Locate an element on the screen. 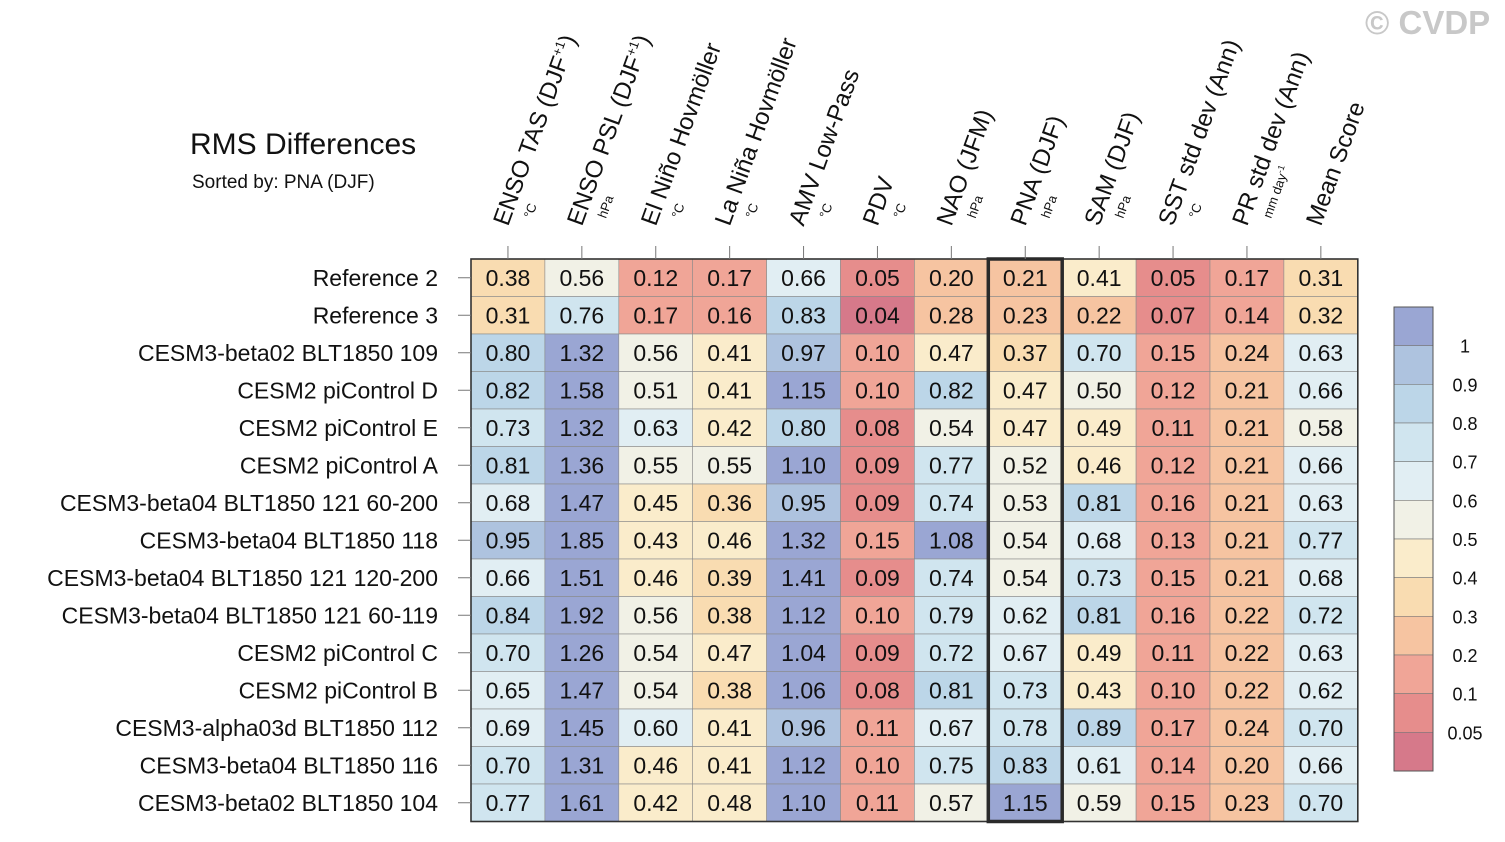 This screenshot has width=1505, height=842. cell-value-label: 0.31 is located at coordinates (1320, 278).